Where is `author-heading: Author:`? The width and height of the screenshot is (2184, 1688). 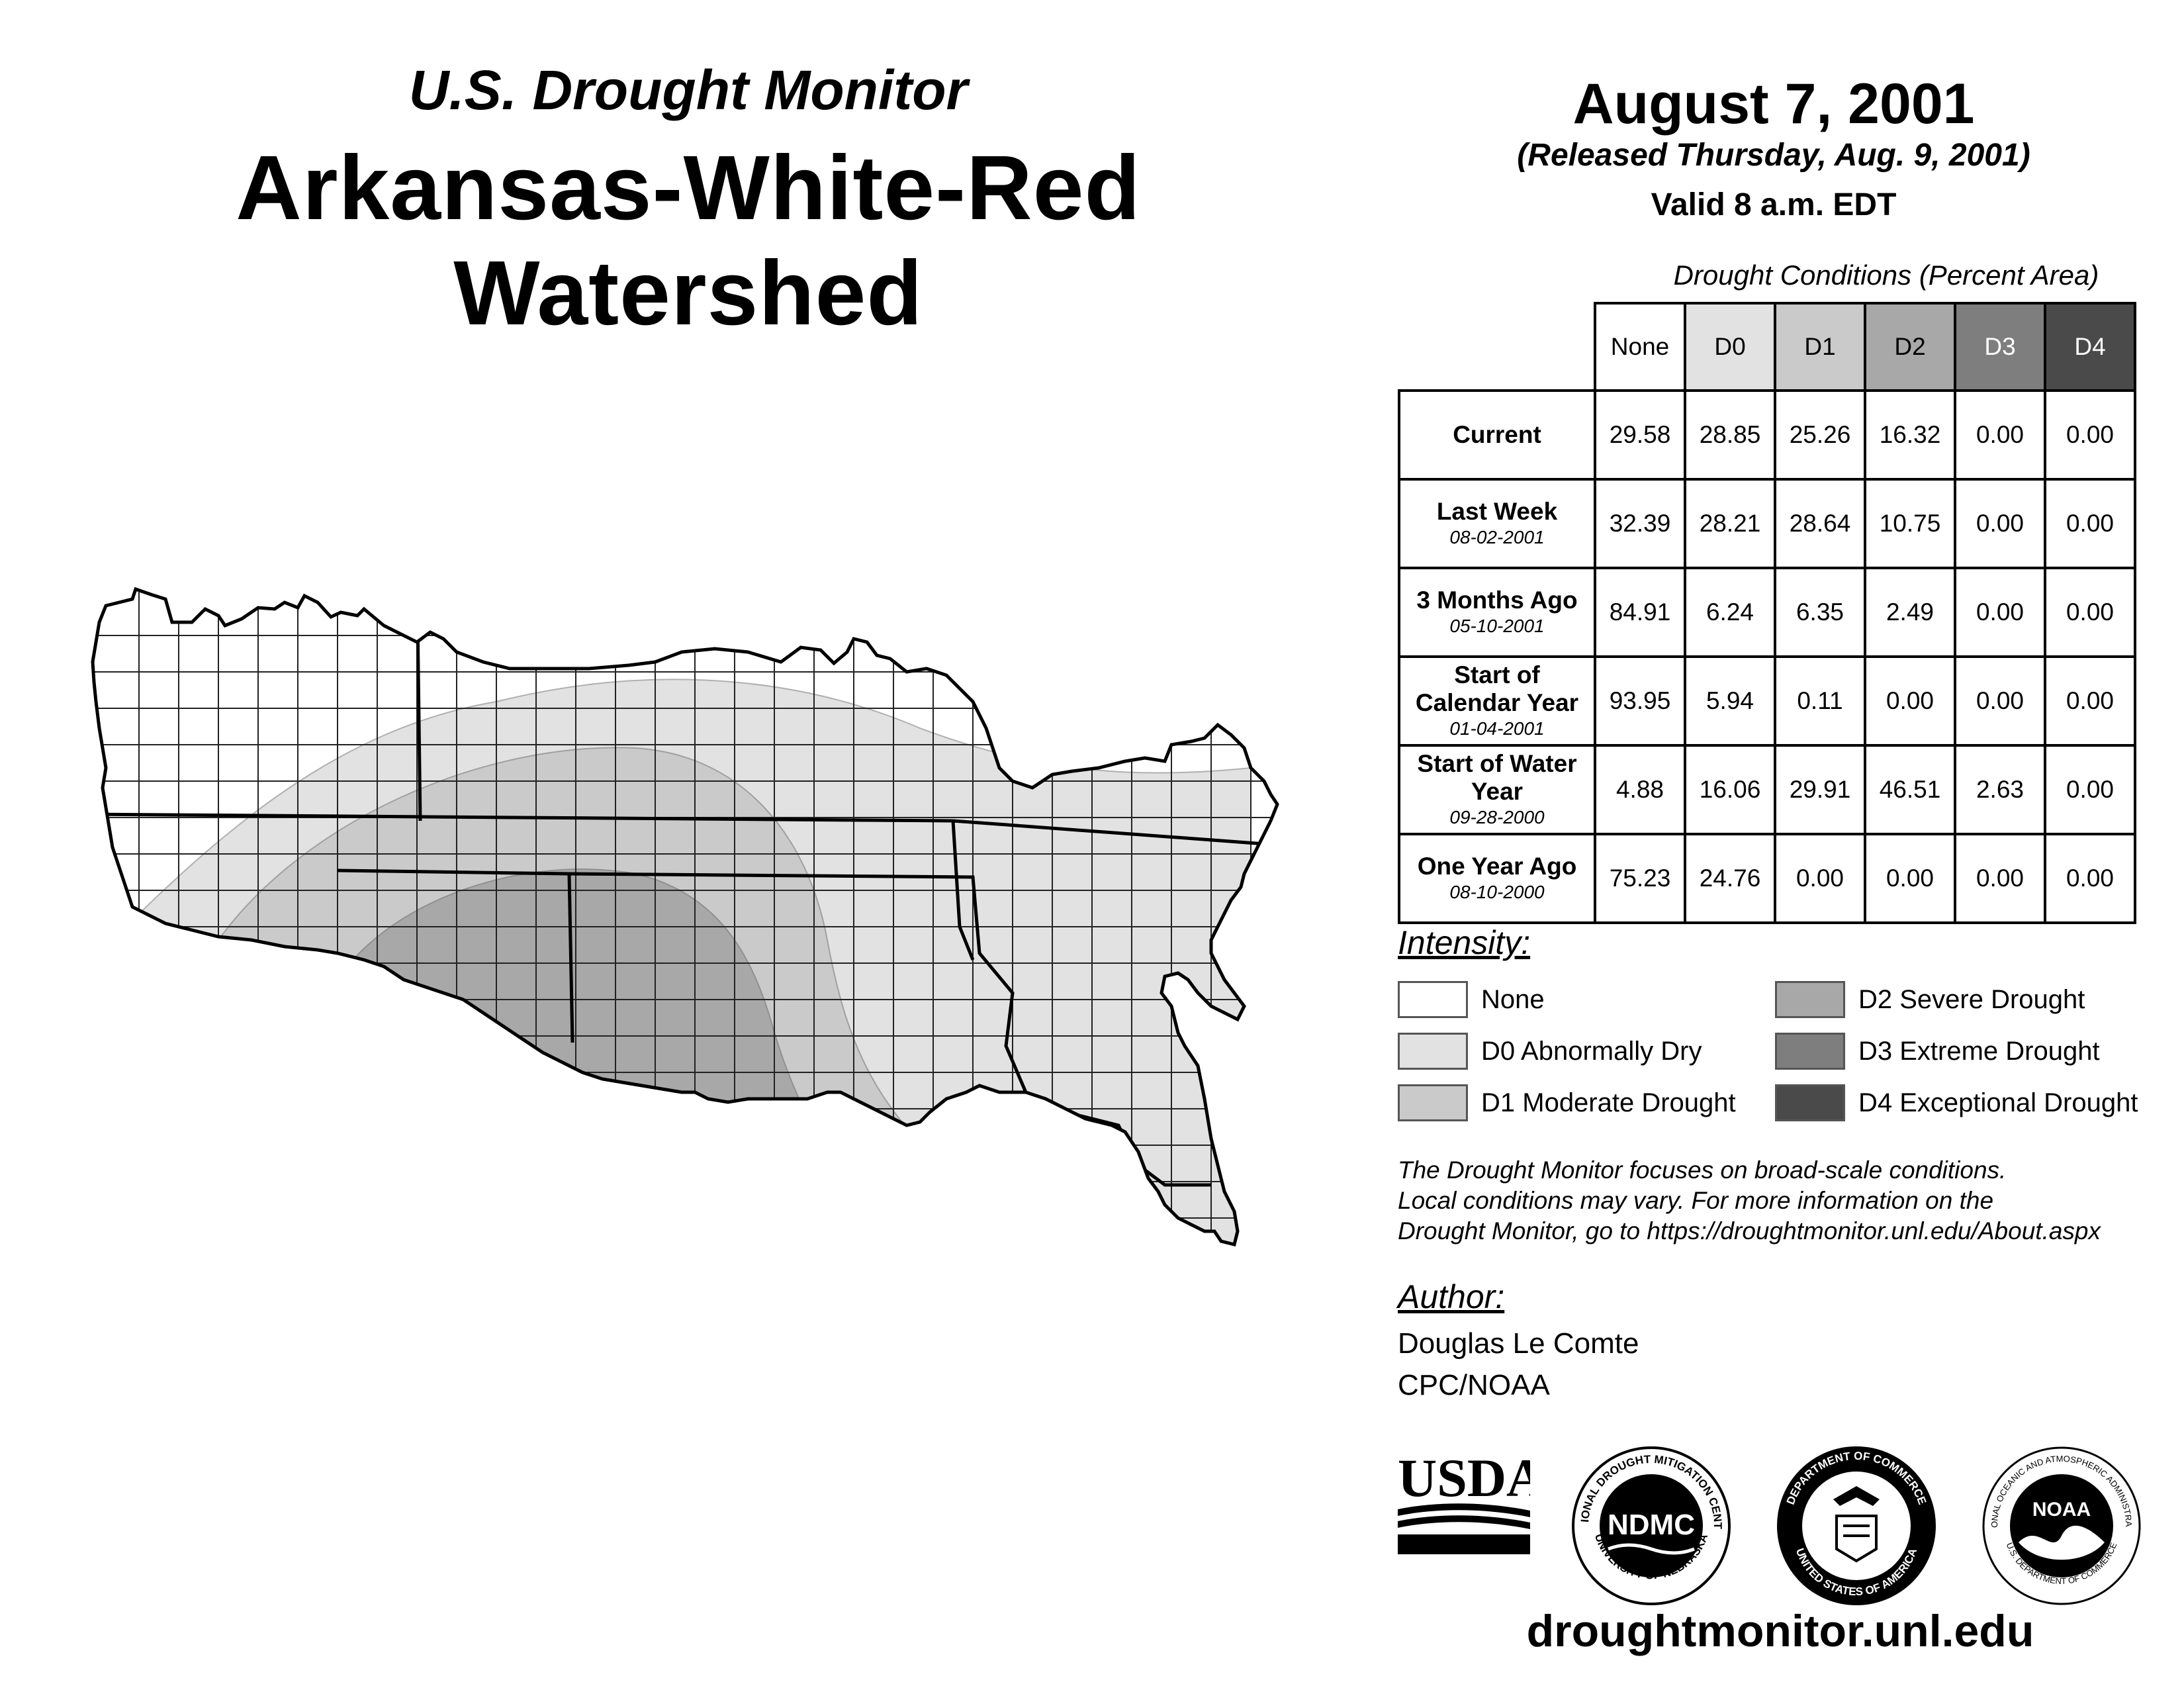 author-heading: Author: is located at coordinates (1451, 1296).